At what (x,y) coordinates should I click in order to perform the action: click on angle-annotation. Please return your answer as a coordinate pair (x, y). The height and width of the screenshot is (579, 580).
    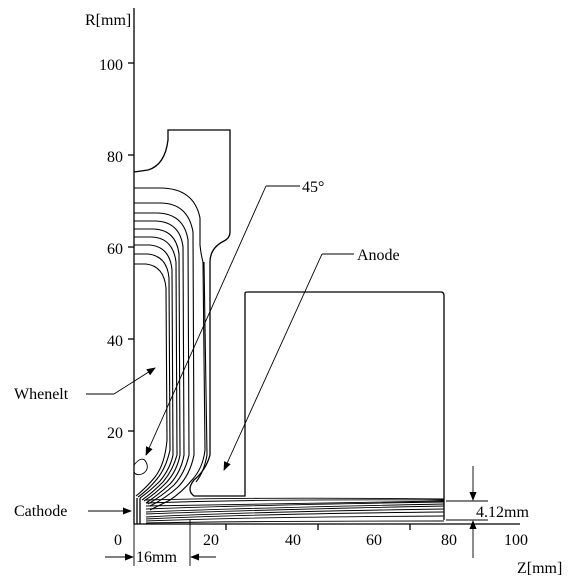
    Looking at the image, I should click on (222, 320).